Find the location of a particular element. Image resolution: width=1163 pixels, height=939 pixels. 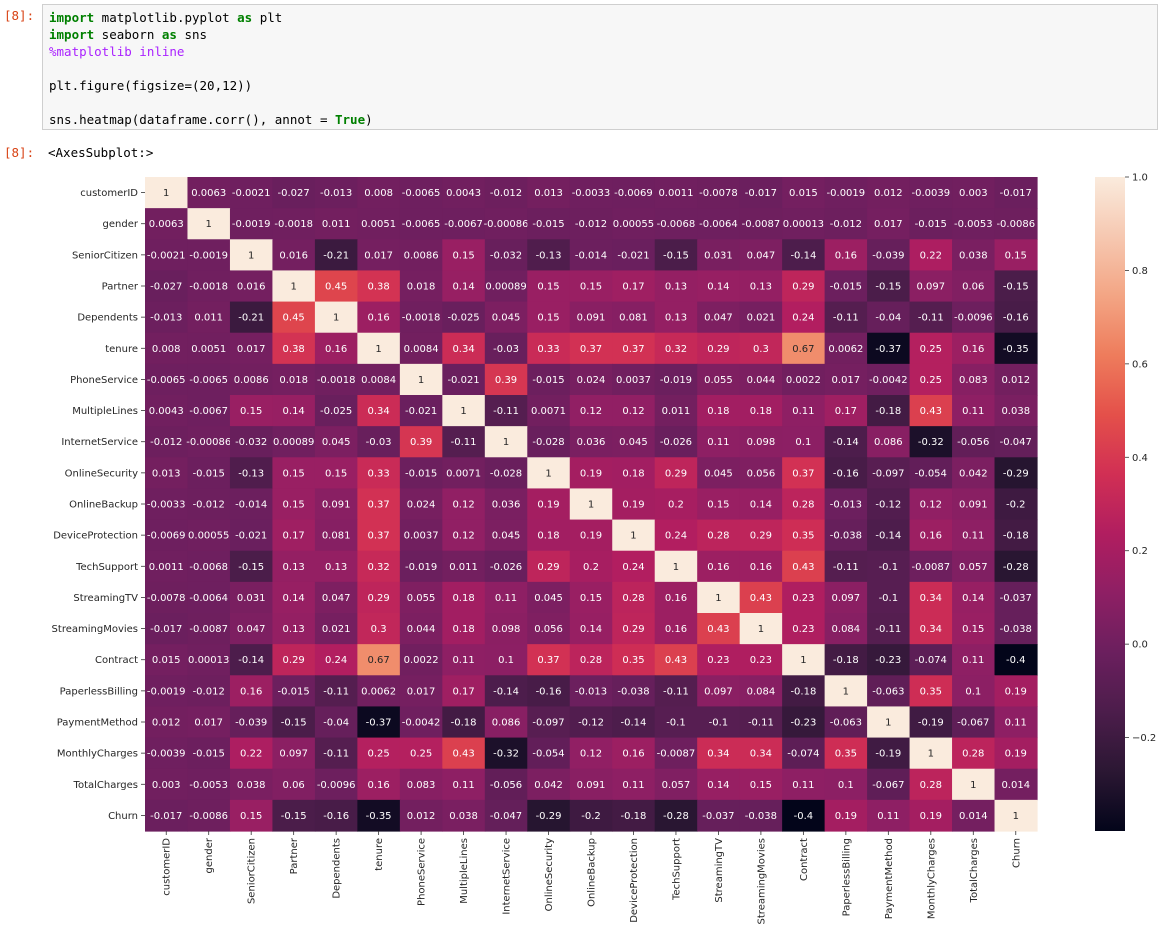

colorbar-tick-label: −0.2 is located at coordinates (1144, 738).